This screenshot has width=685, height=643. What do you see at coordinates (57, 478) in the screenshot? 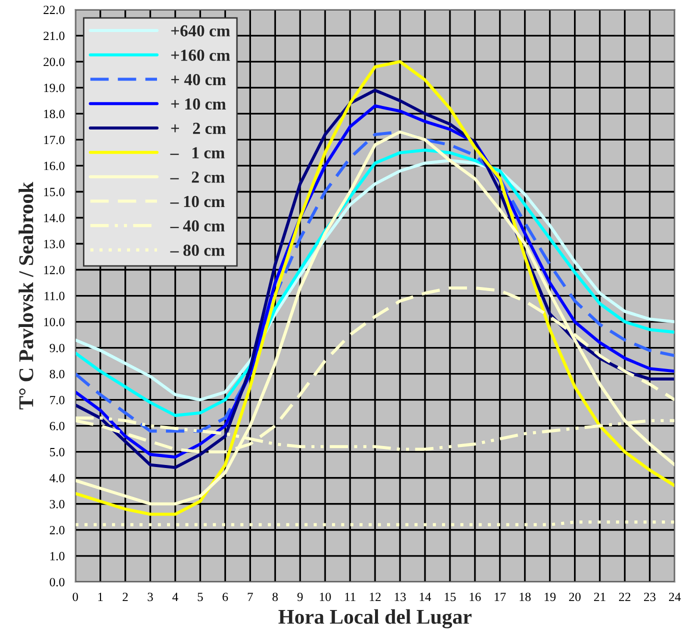
I see `y-tick-label: 4.0` at bounding box center [57, 478].